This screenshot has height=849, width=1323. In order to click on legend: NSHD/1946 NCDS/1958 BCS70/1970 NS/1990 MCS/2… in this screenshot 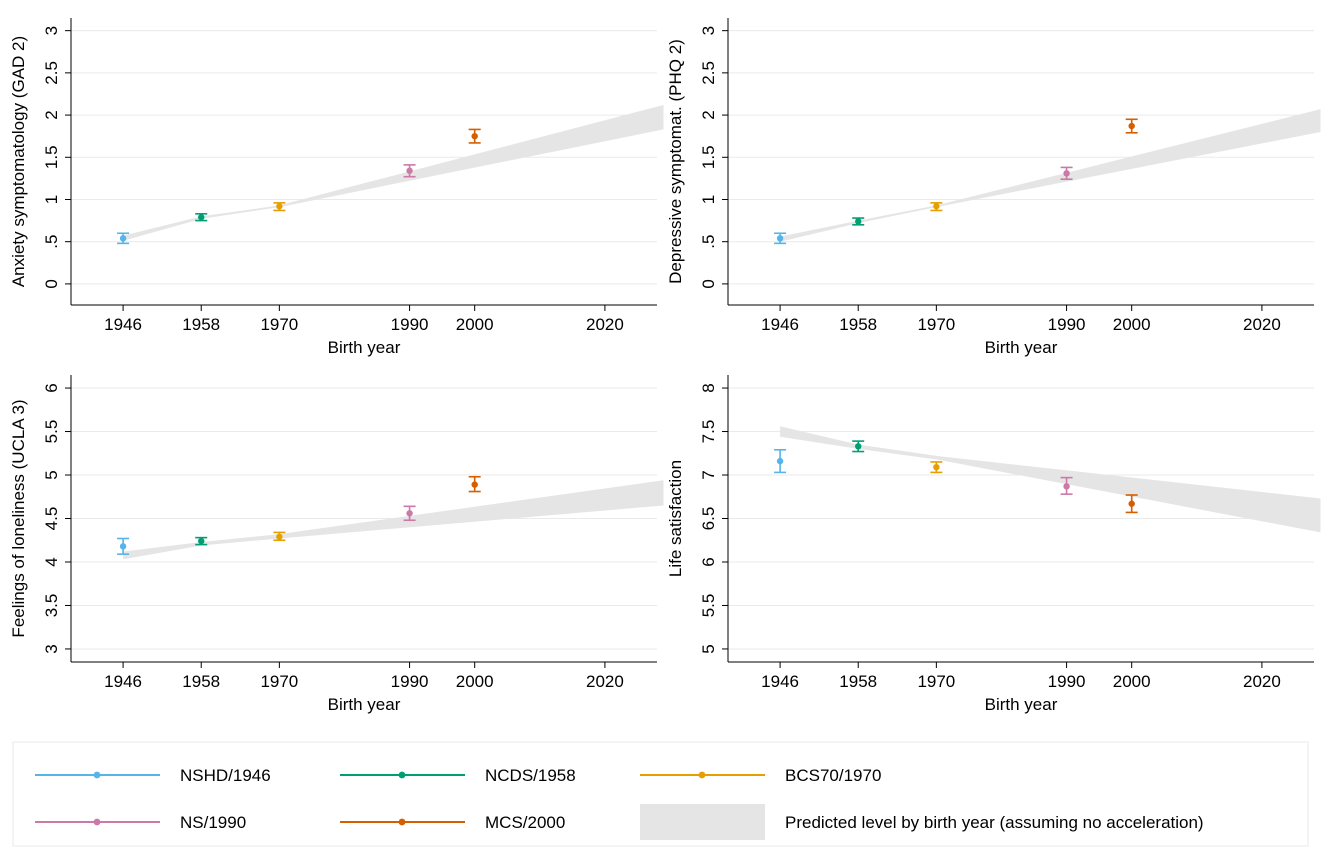, I will do `click(660, 794)`.